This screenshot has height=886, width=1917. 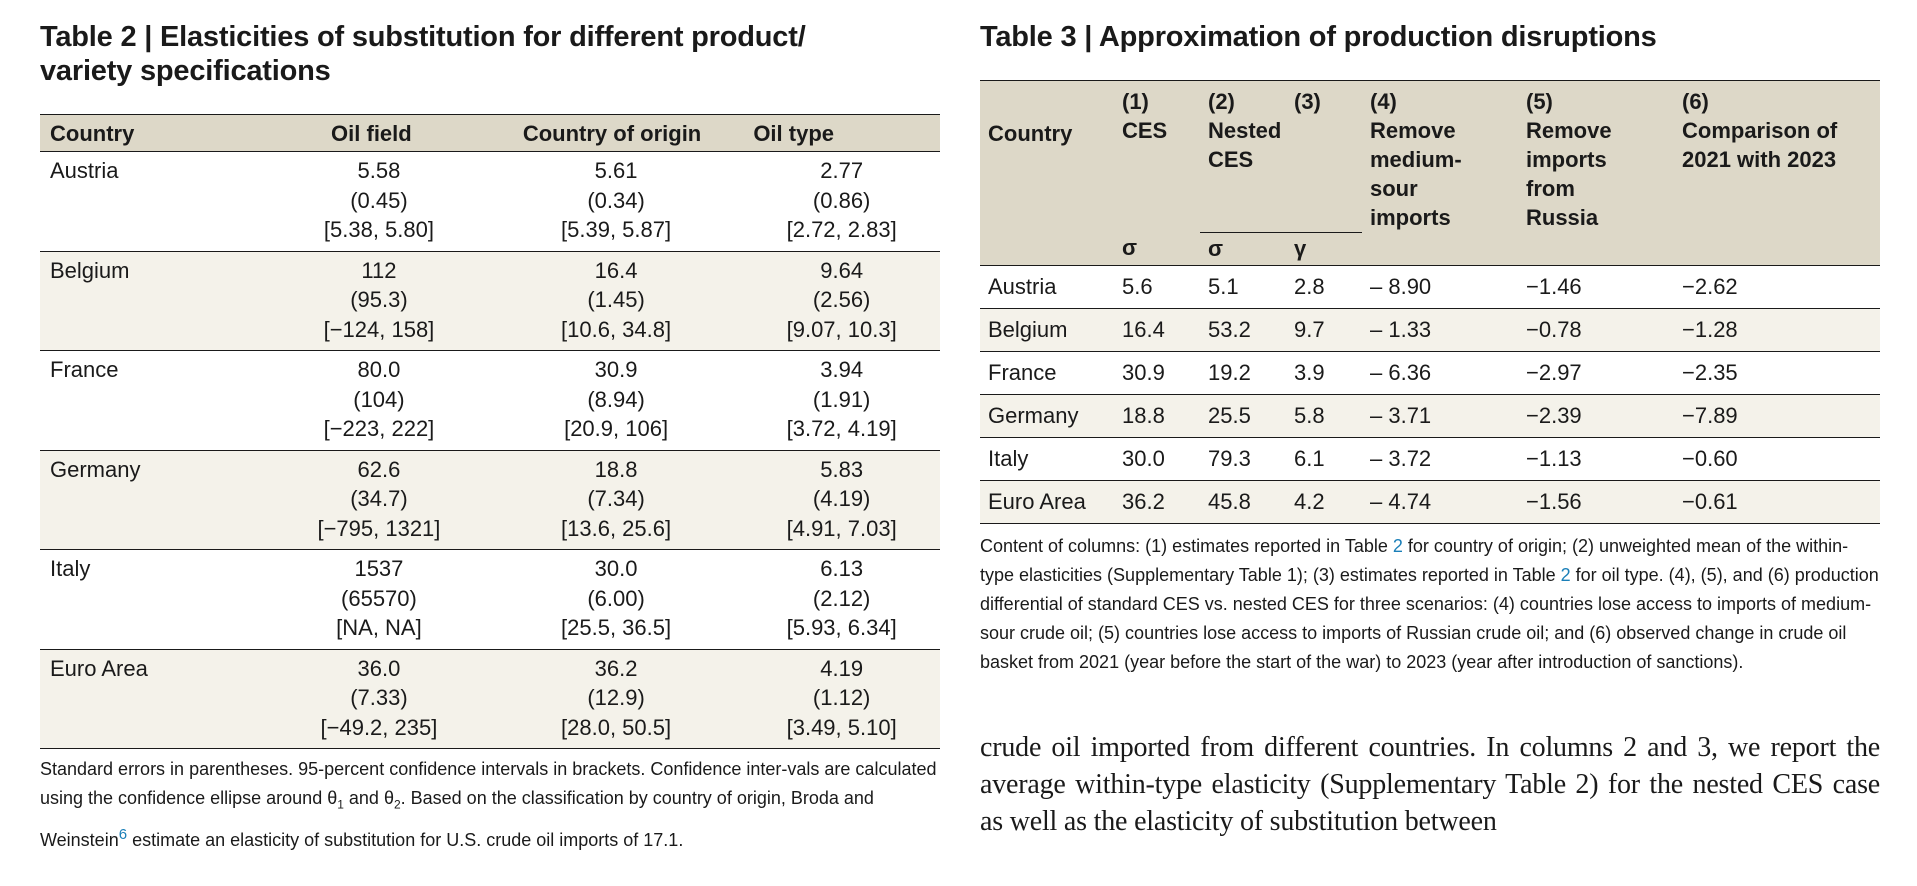 I want to click on cell-country-of-origin-std-error: (12.9), so click(x=616, y=697).